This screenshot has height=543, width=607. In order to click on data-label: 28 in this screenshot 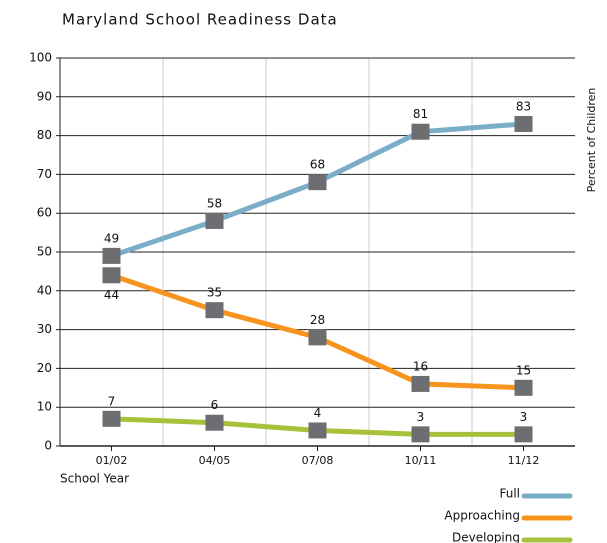, I will do `click(317, 320)`.